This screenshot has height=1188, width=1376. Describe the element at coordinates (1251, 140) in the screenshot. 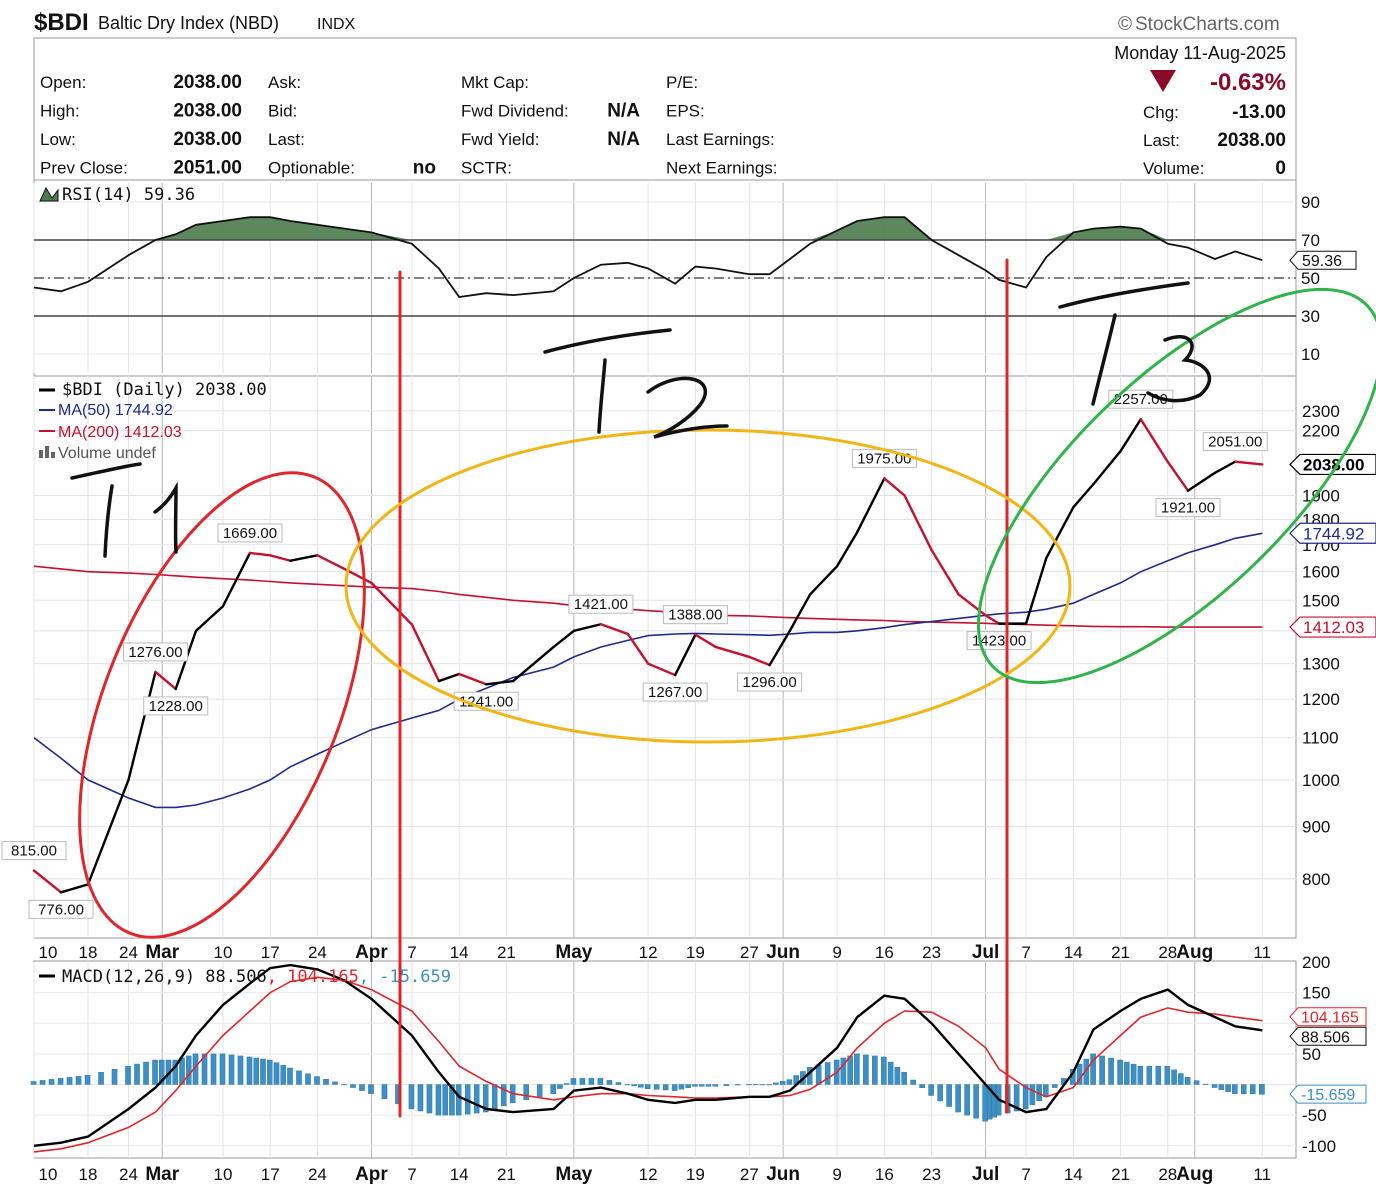

I see `last-value: 2038.00` at that location.